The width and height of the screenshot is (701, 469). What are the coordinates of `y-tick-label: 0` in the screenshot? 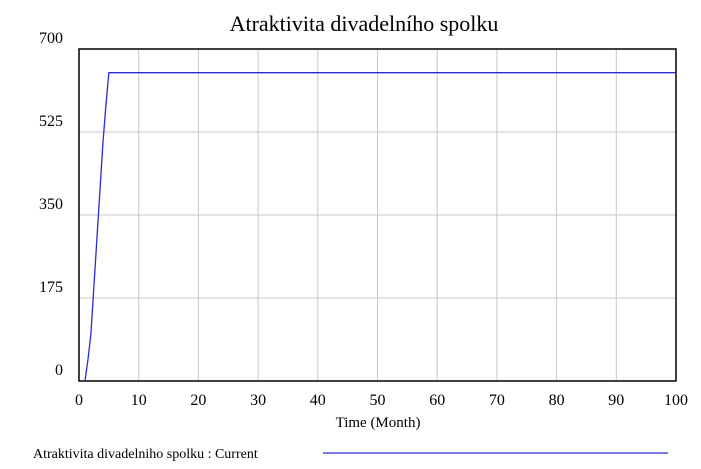 It's located at (59, 370).